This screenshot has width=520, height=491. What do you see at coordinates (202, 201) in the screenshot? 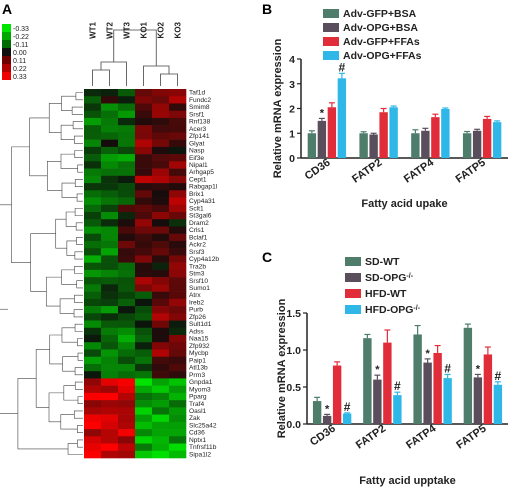
I see `gene-label: Cyp4a31` at bounding box center [202, 201].